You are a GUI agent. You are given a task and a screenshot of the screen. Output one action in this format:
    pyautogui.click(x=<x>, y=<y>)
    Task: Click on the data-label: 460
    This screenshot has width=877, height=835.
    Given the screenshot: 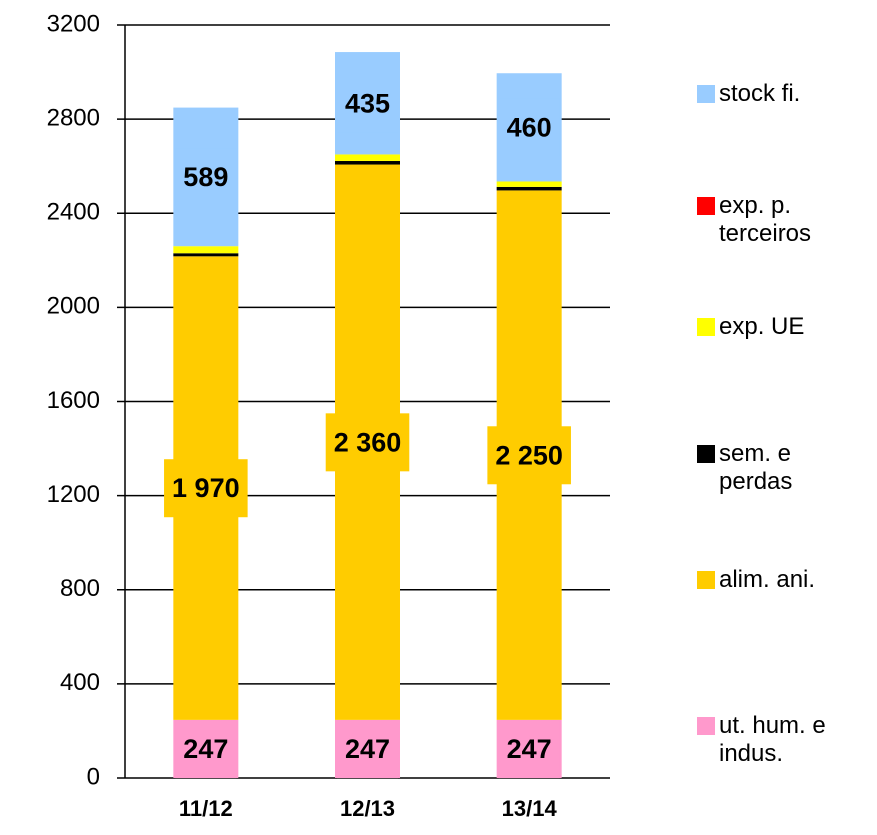 What is the action you would take?
    pyautogui.click(x=529, y=127)
    